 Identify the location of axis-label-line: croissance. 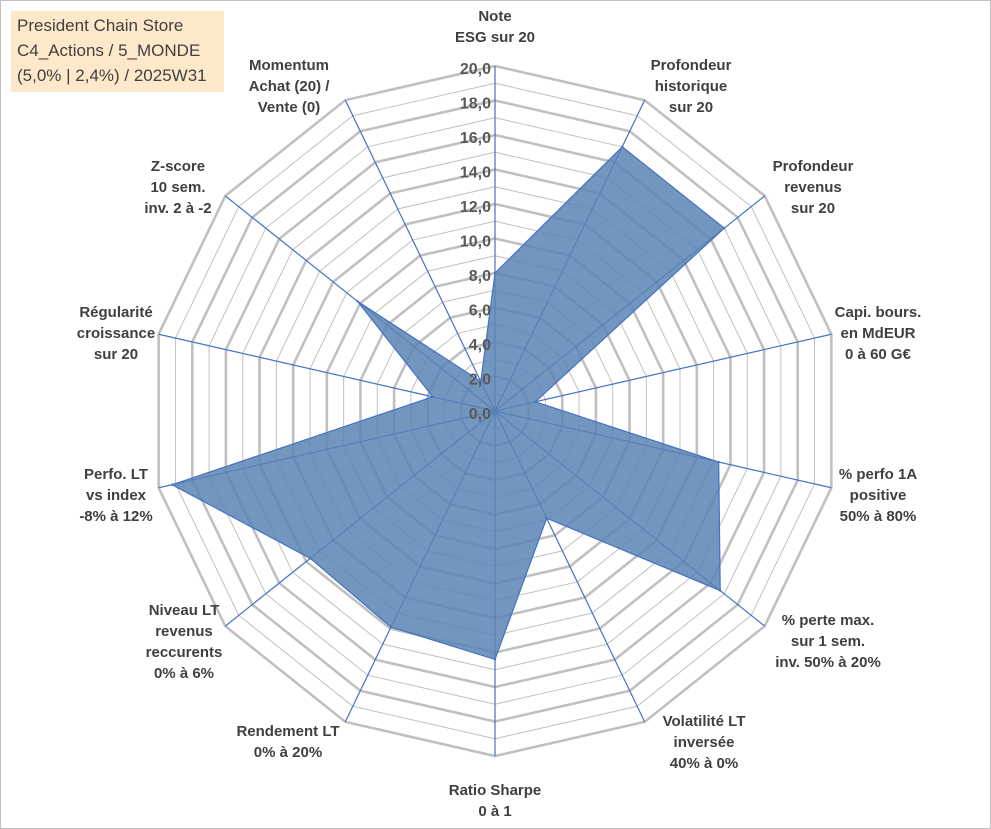
(116, 333).